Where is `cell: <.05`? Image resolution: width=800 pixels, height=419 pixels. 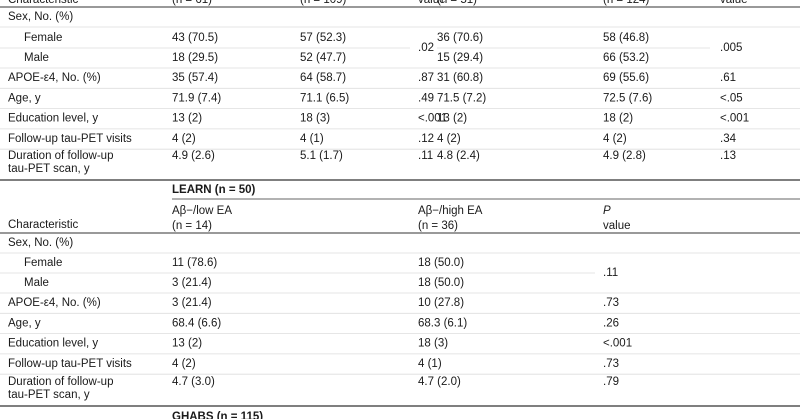
cell: <.05 is located at coordinates (731, 98).